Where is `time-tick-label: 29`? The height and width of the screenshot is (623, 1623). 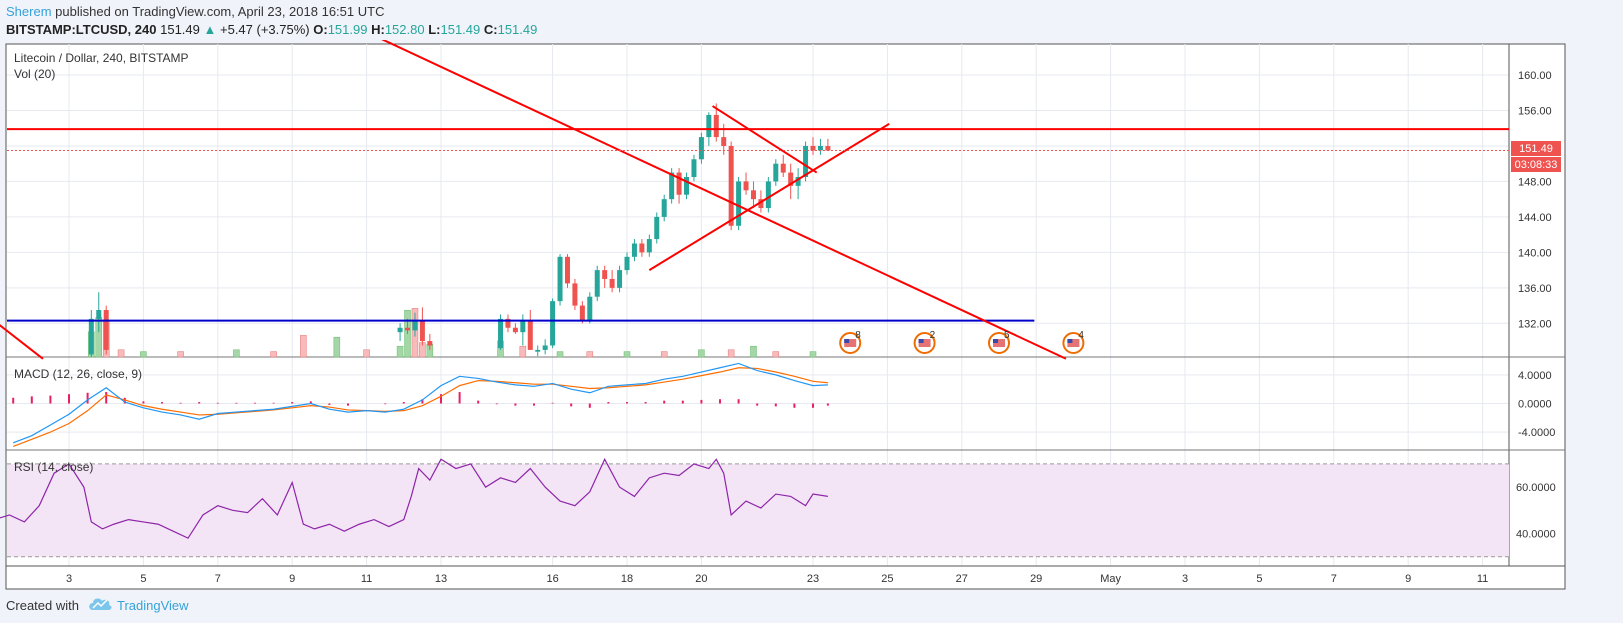
time-tick-label: 29 is located at coordinates (1036, 579).